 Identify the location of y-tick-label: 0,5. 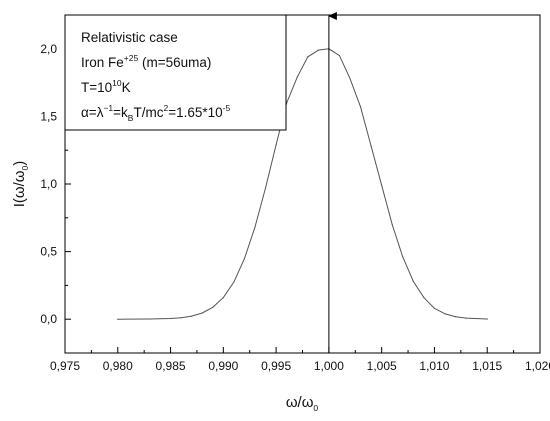
(48, 252).